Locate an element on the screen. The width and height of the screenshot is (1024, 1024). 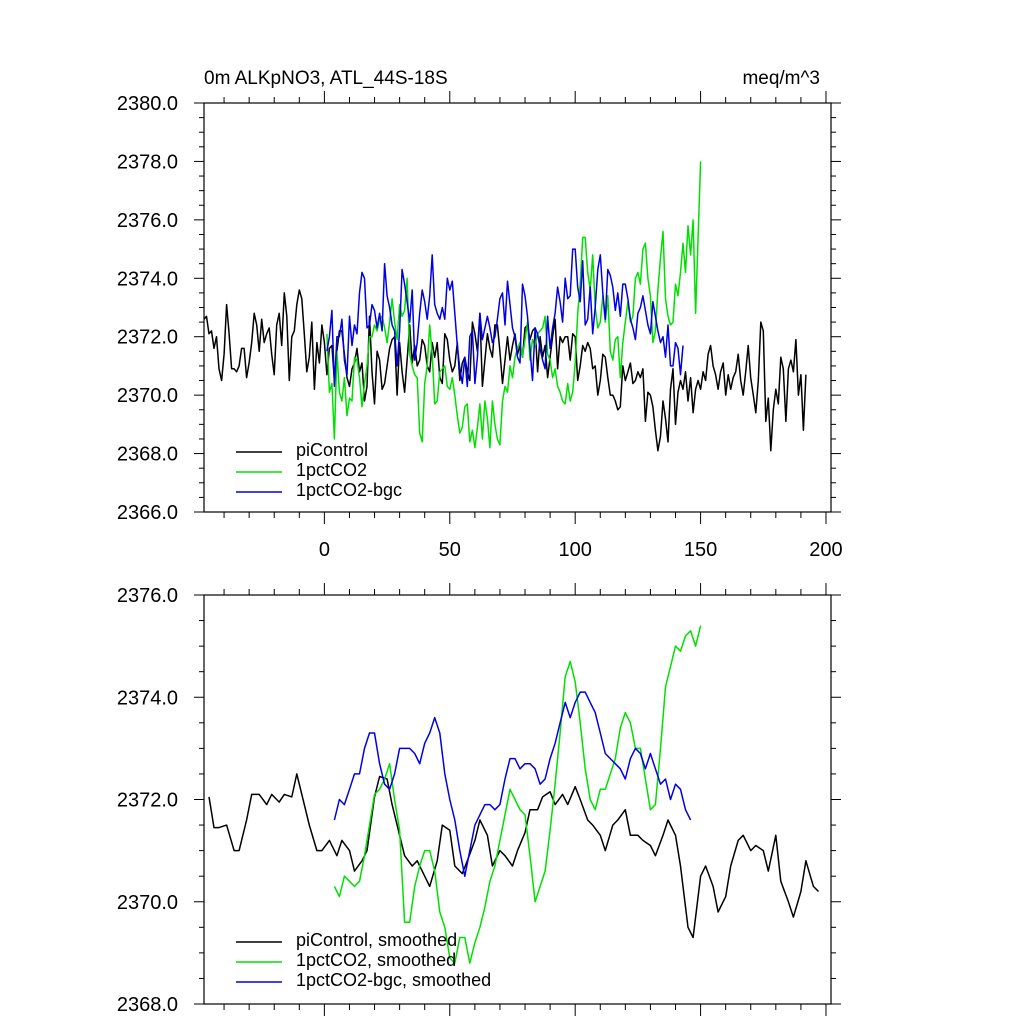
x-tick-label: 50 is located at coordinates (450, 550).